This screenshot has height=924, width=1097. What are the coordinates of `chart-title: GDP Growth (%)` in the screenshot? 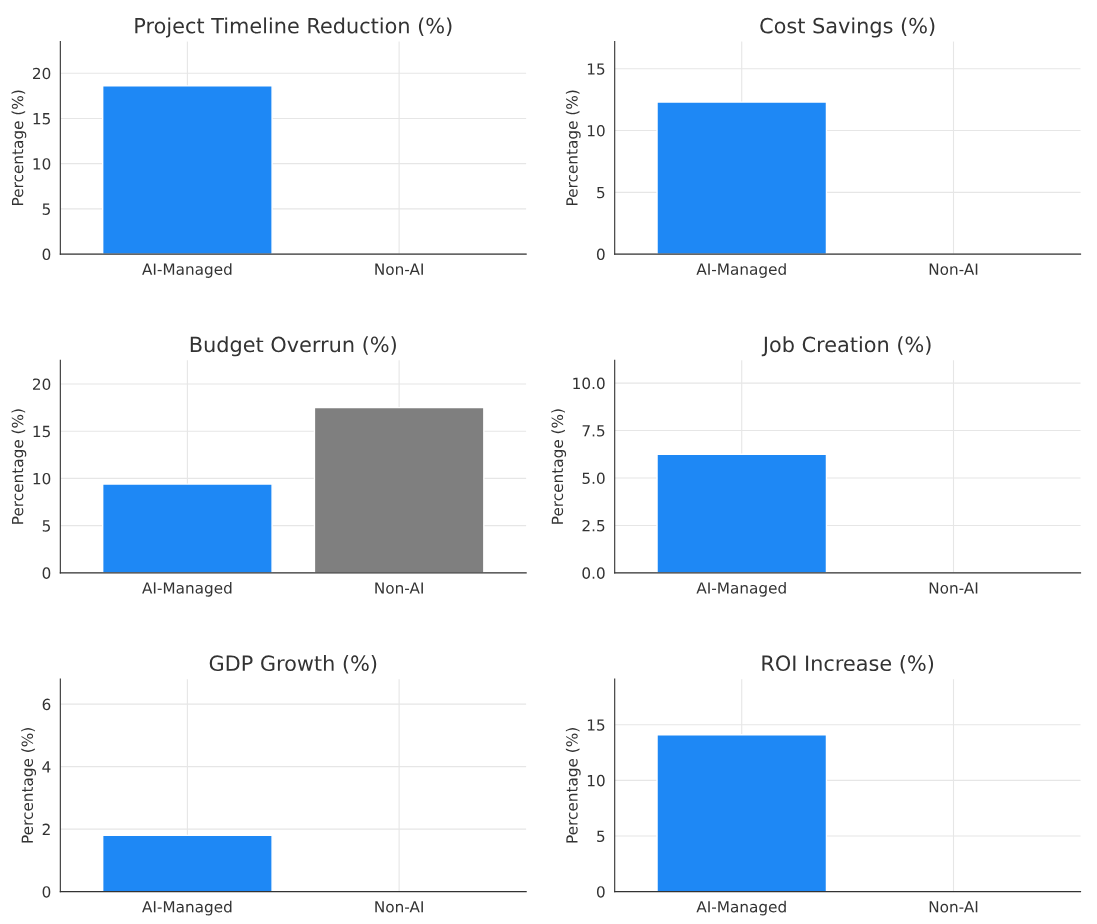 It's located at (293, 664).